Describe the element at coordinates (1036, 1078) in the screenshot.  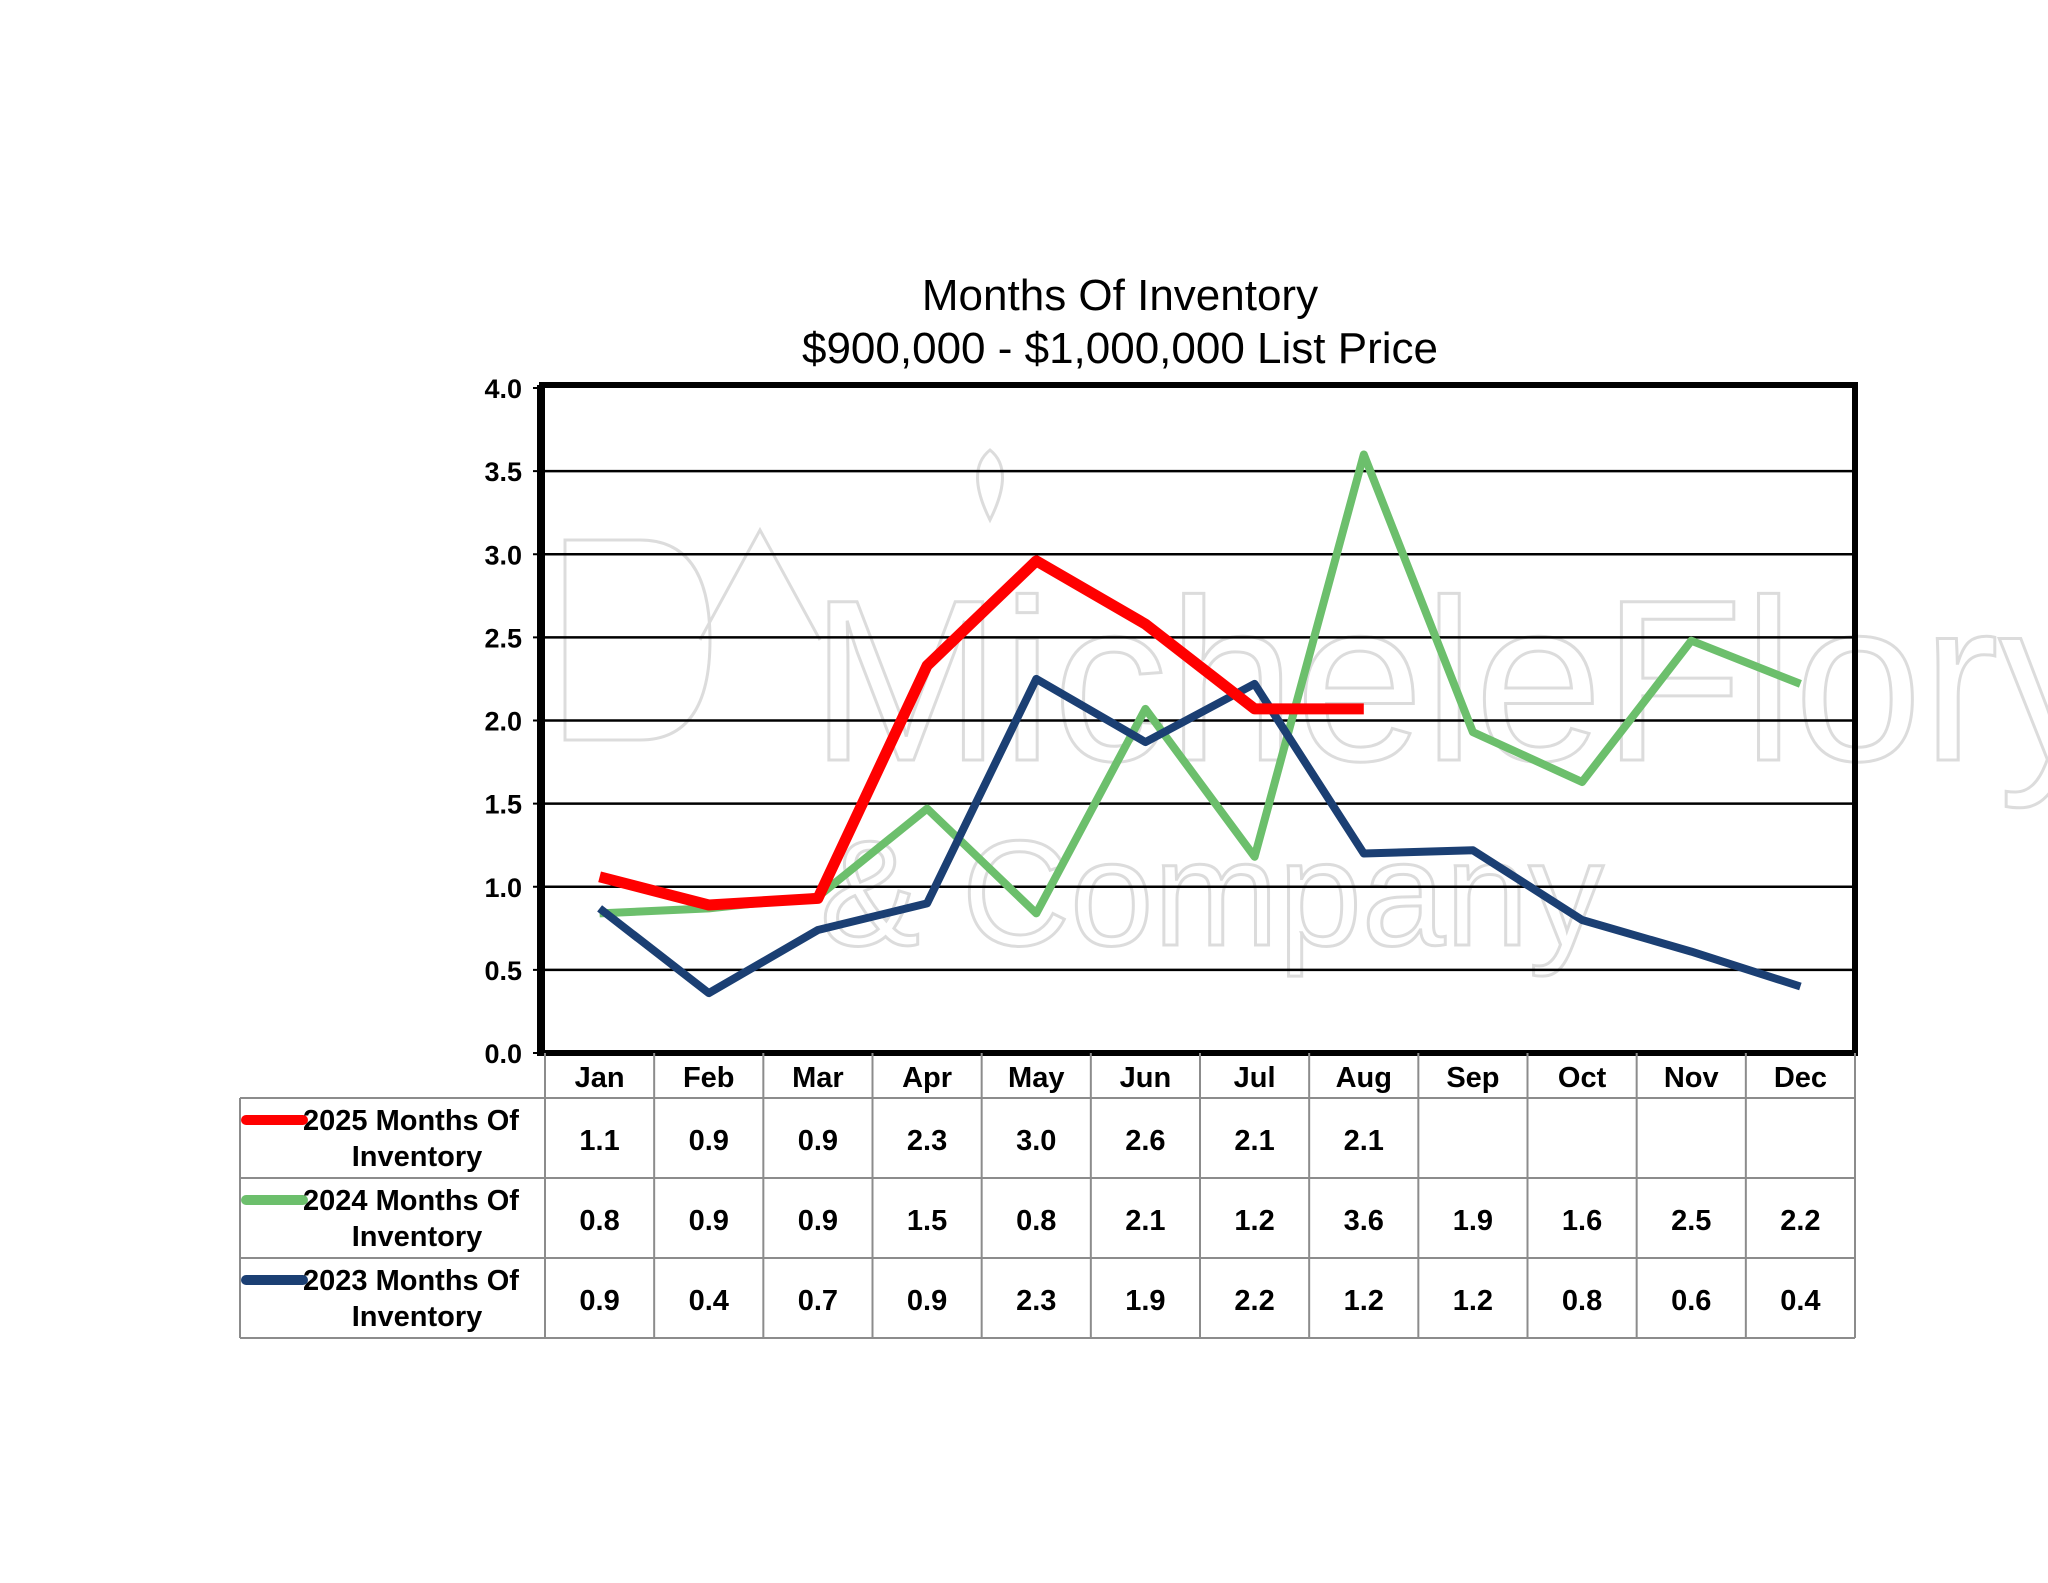
I see `x-tick-label: May` at that location.